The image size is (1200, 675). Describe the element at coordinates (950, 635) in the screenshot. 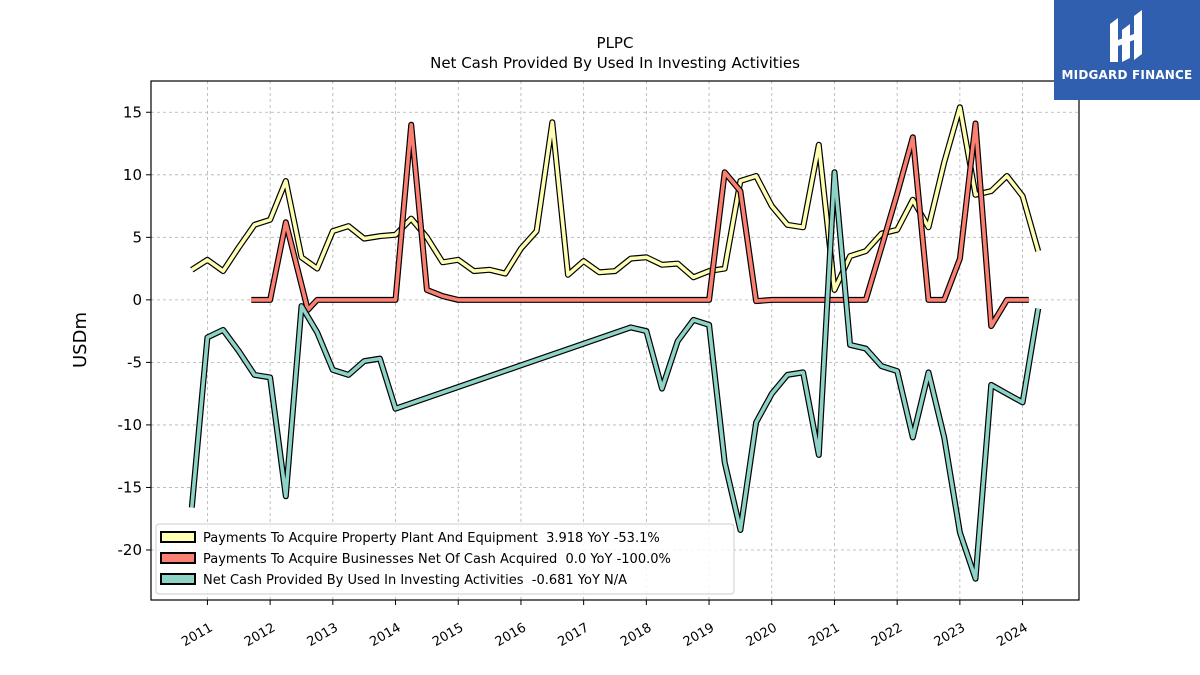

I see `x-tick-label: 2023` at that location.